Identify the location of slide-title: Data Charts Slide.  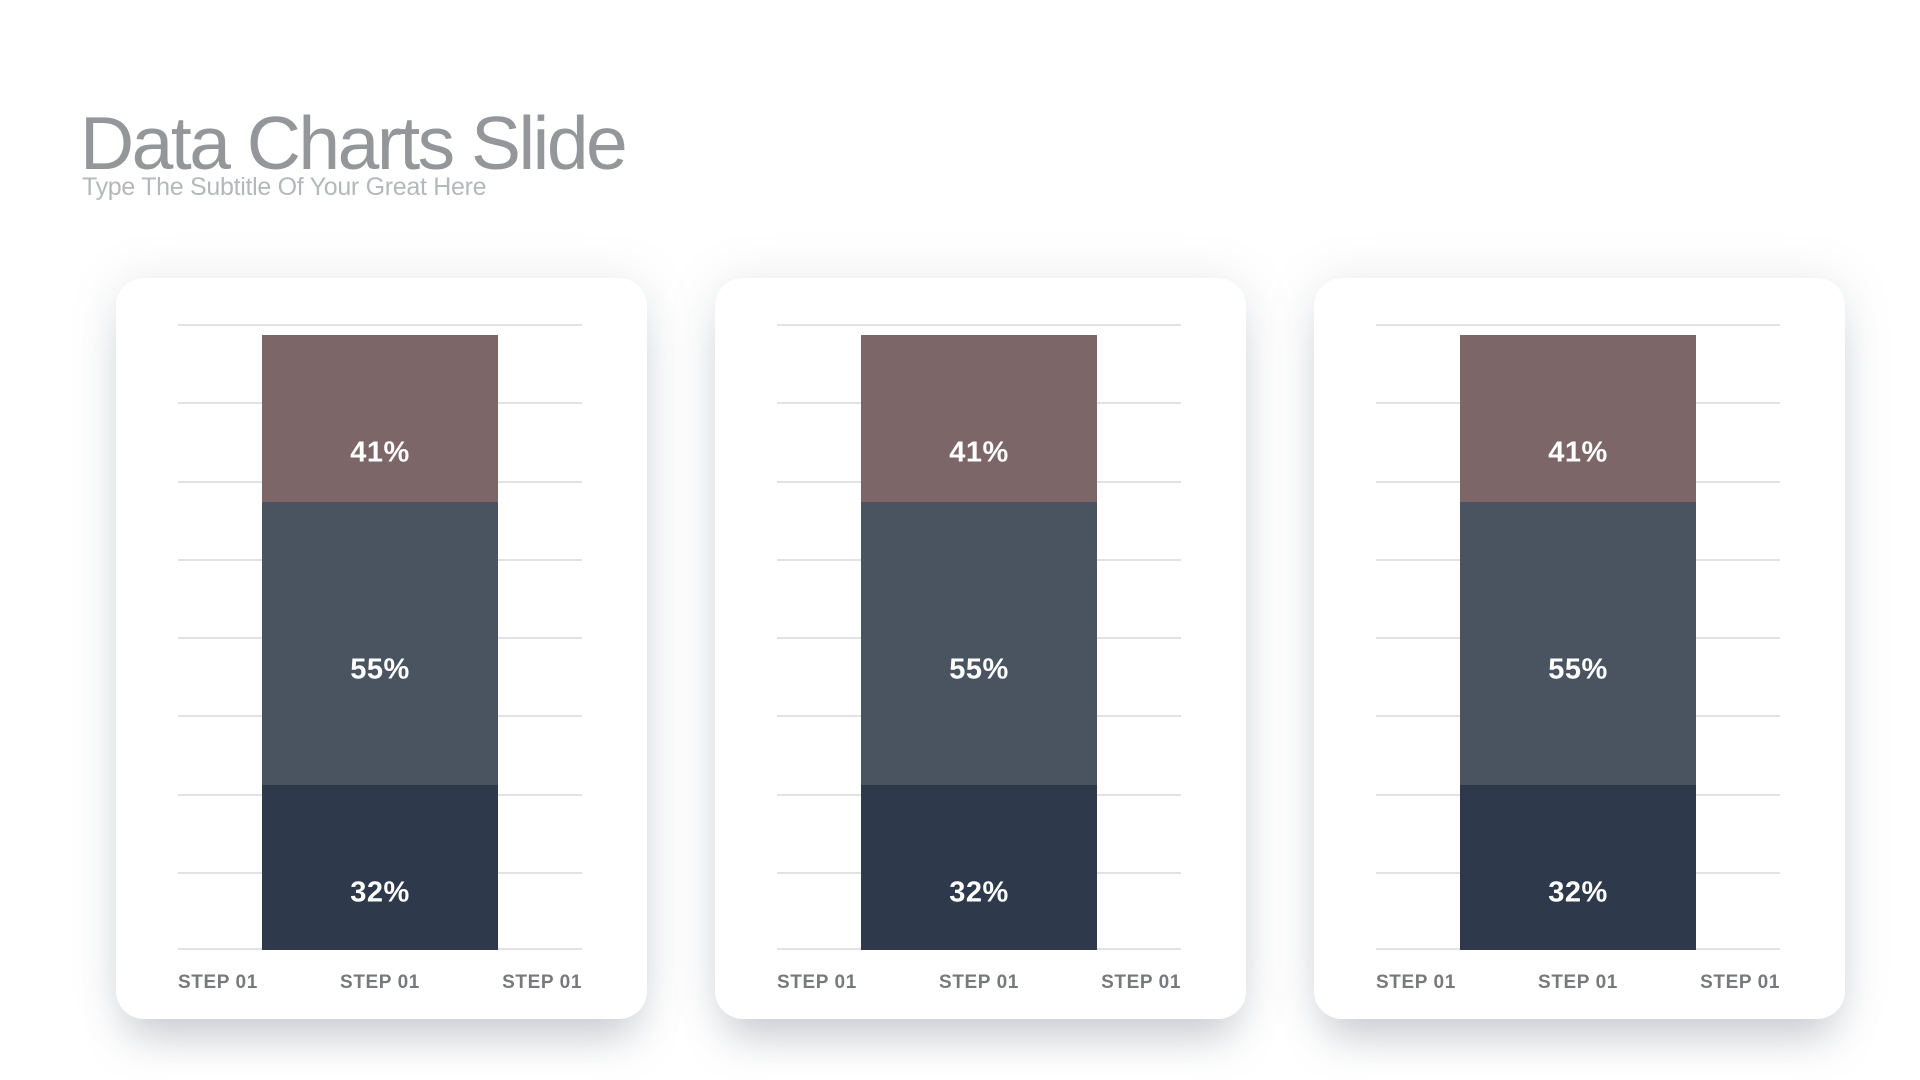
(354, 143).